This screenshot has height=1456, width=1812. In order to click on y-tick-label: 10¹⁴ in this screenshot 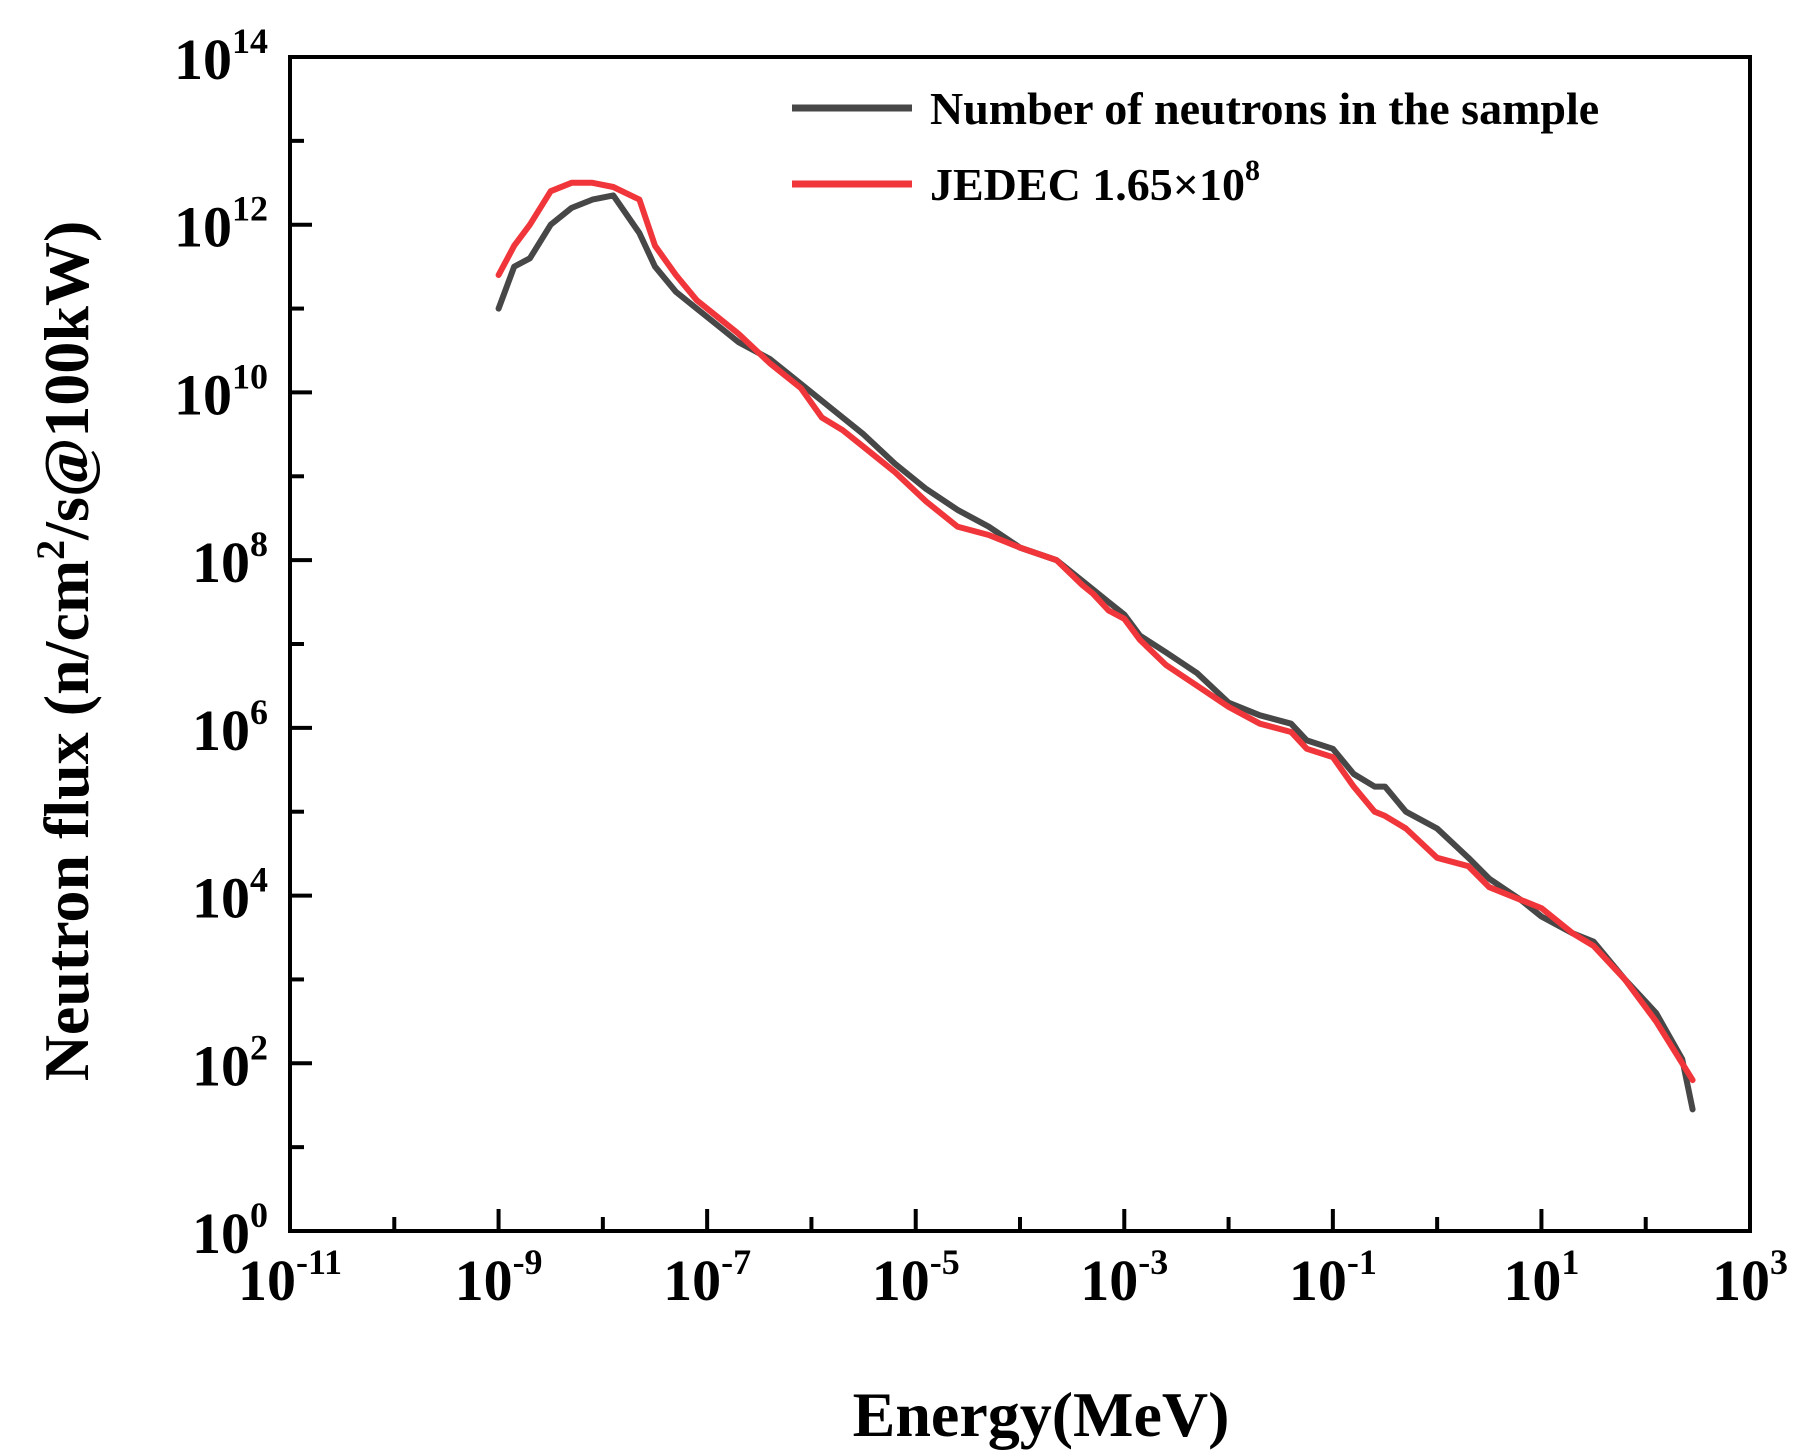, I will do `click(221, 56)`.